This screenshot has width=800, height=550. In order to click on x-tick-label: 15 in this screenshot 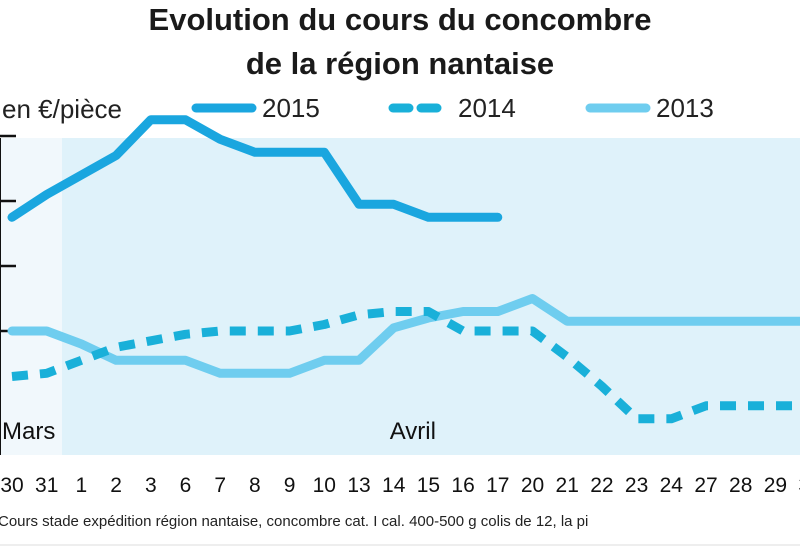, I will do `click(428, 485)`.